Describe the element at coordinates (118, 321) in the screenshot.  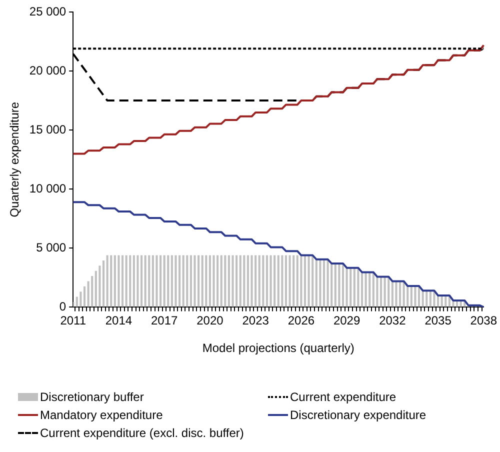
I see `x-tick-label: 2014` at that location.